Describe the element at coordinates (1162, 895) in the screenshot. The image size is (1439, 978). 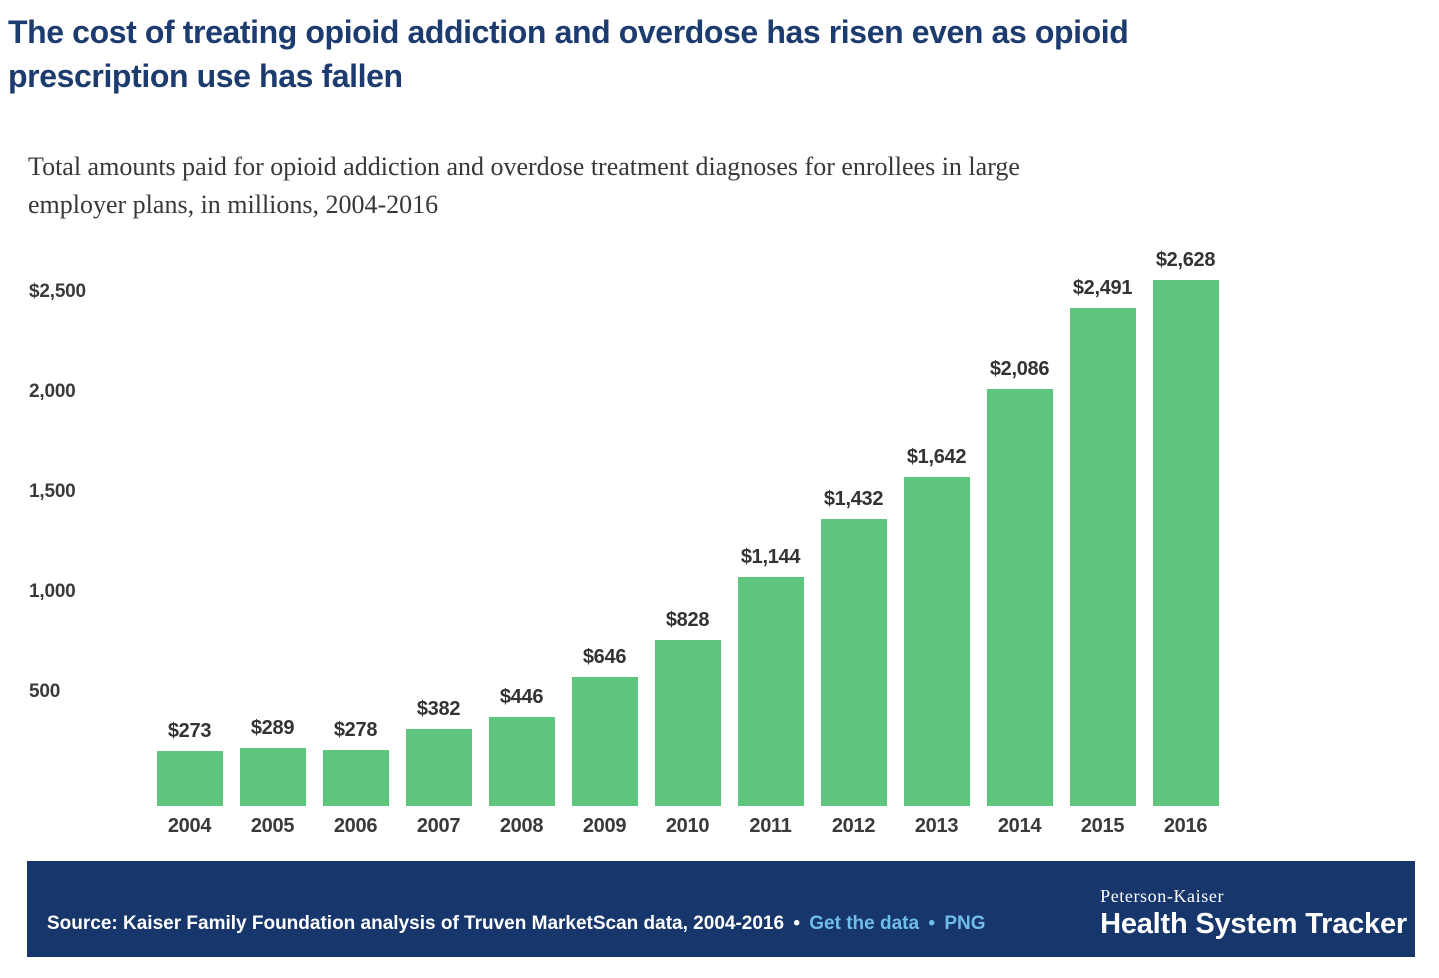
I see `brand-peterson-kaiser: Peterson-Kaiser` at that location.